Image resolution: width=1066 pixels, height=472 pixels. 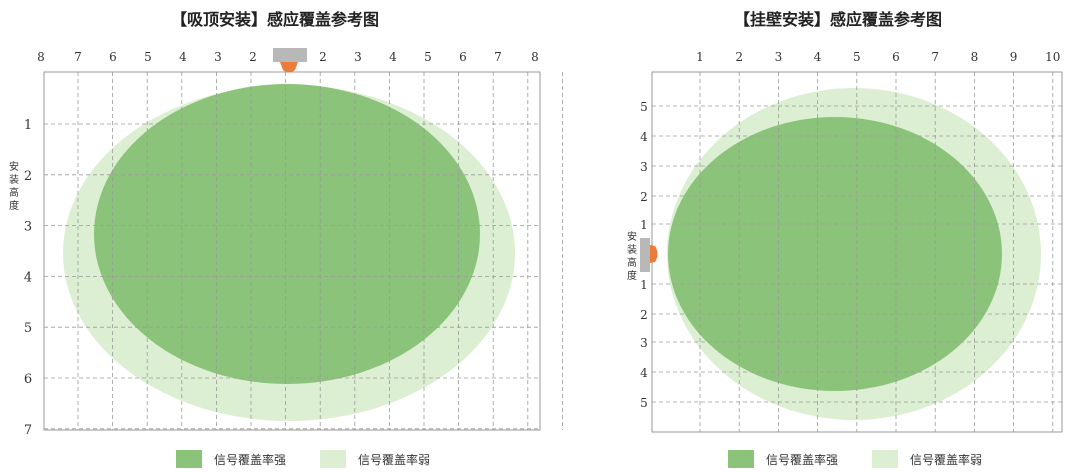 I want to click on ceiling-legend: 信号覆盖率强 信号覆盖率弱, so click(x=320, y=459).